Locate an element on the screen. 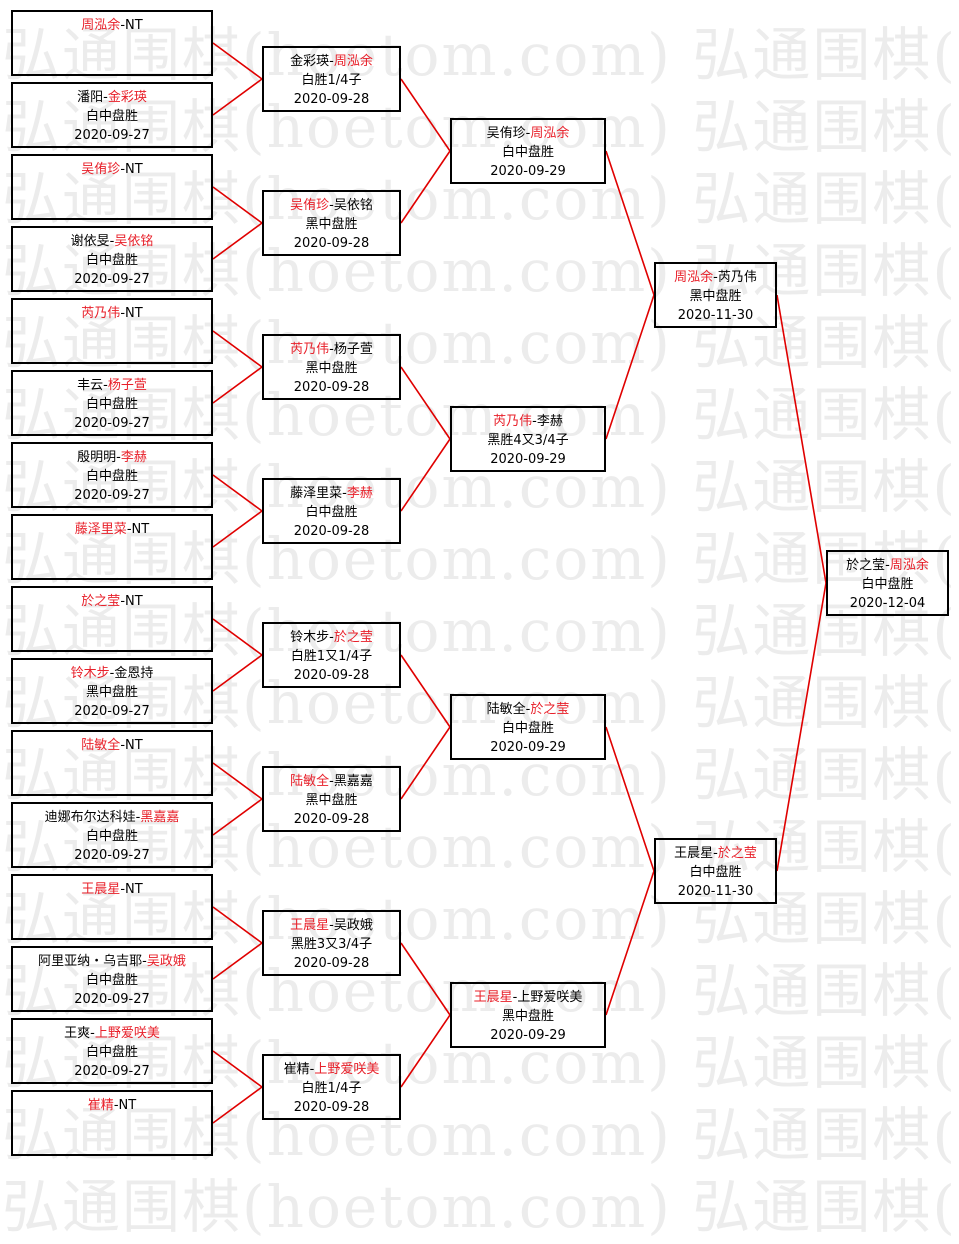  match-players: 於之莹-周泓余 is located at coordinates (887, 565).